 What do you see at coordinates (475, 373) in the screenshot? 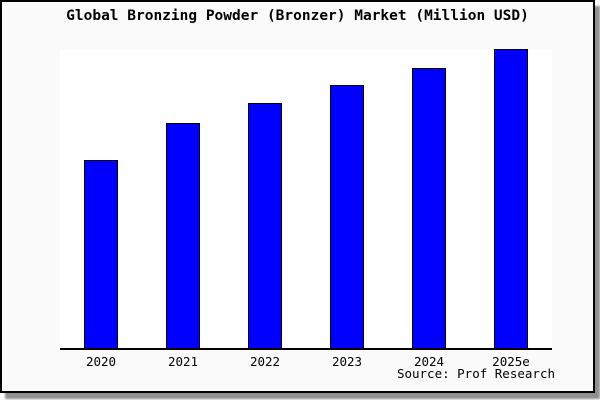
I see `source-note: Source: Prof Research` at bounding box center [475, 373].